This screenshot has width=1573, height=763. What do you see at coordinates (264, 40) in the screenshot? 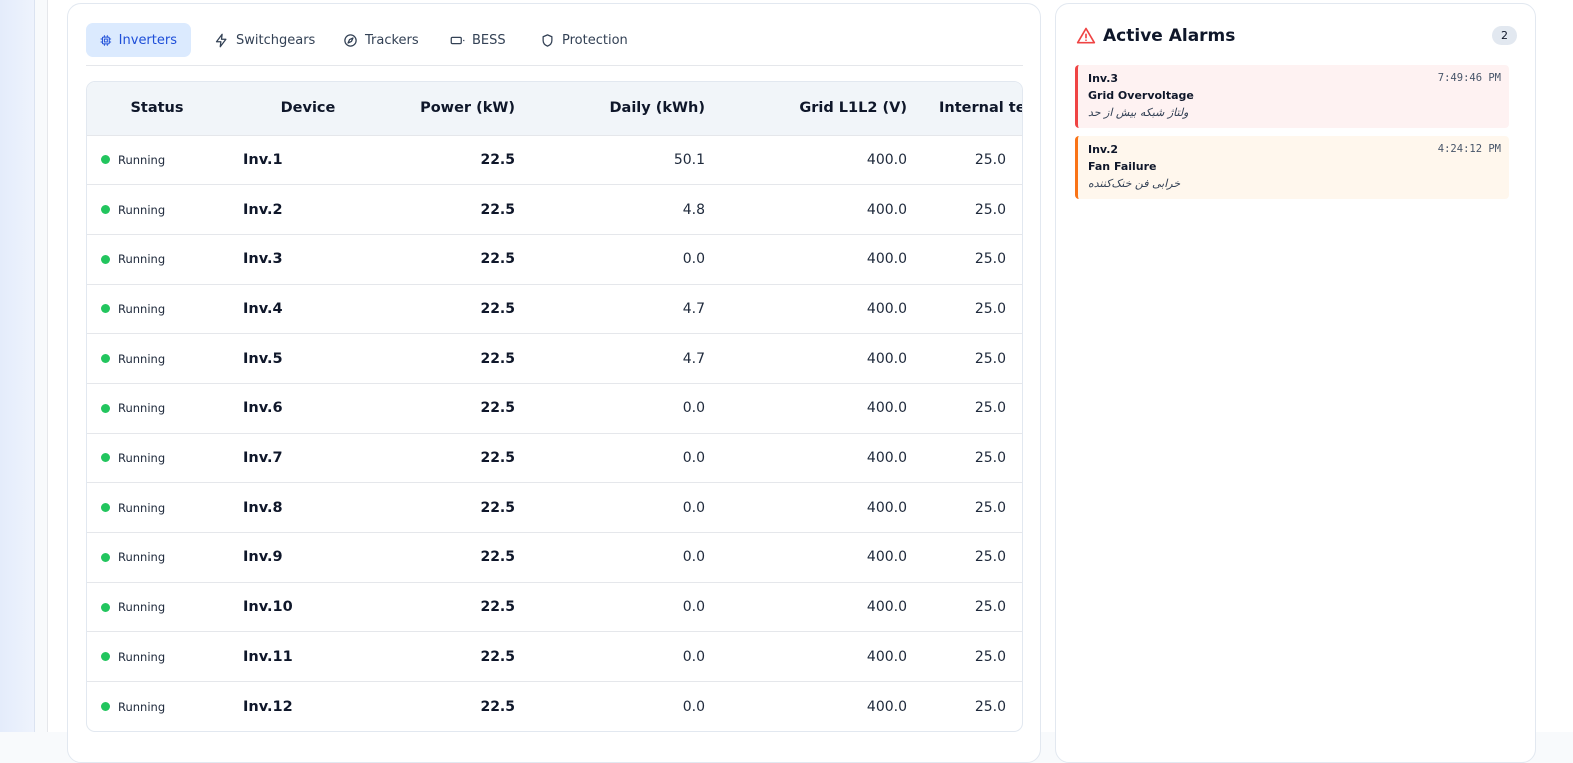
I see `tab-switchgears: Switchgears` at bounding box center [264, 40].